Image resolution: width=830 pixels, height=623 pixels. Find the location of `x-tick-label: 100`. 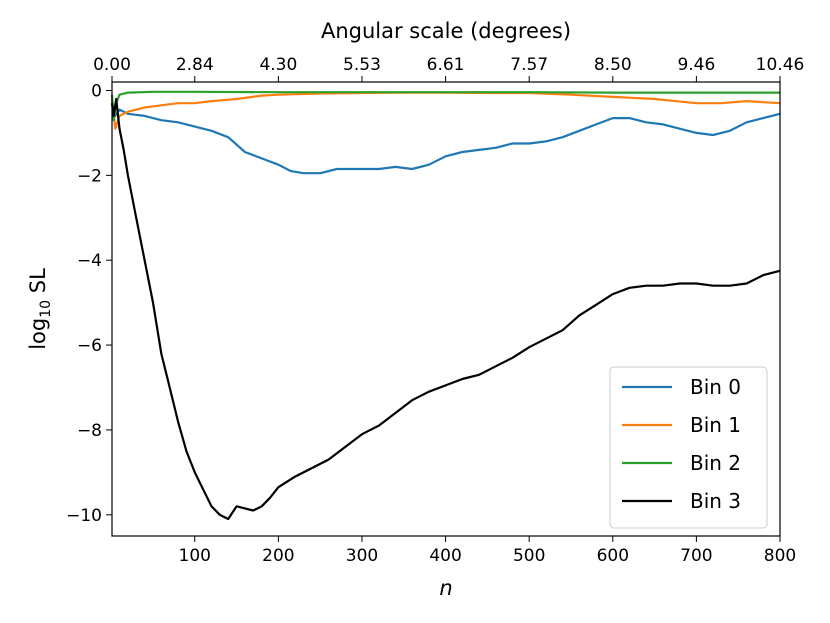

x-tick-label: 100 is located at coordinates (195, 556).